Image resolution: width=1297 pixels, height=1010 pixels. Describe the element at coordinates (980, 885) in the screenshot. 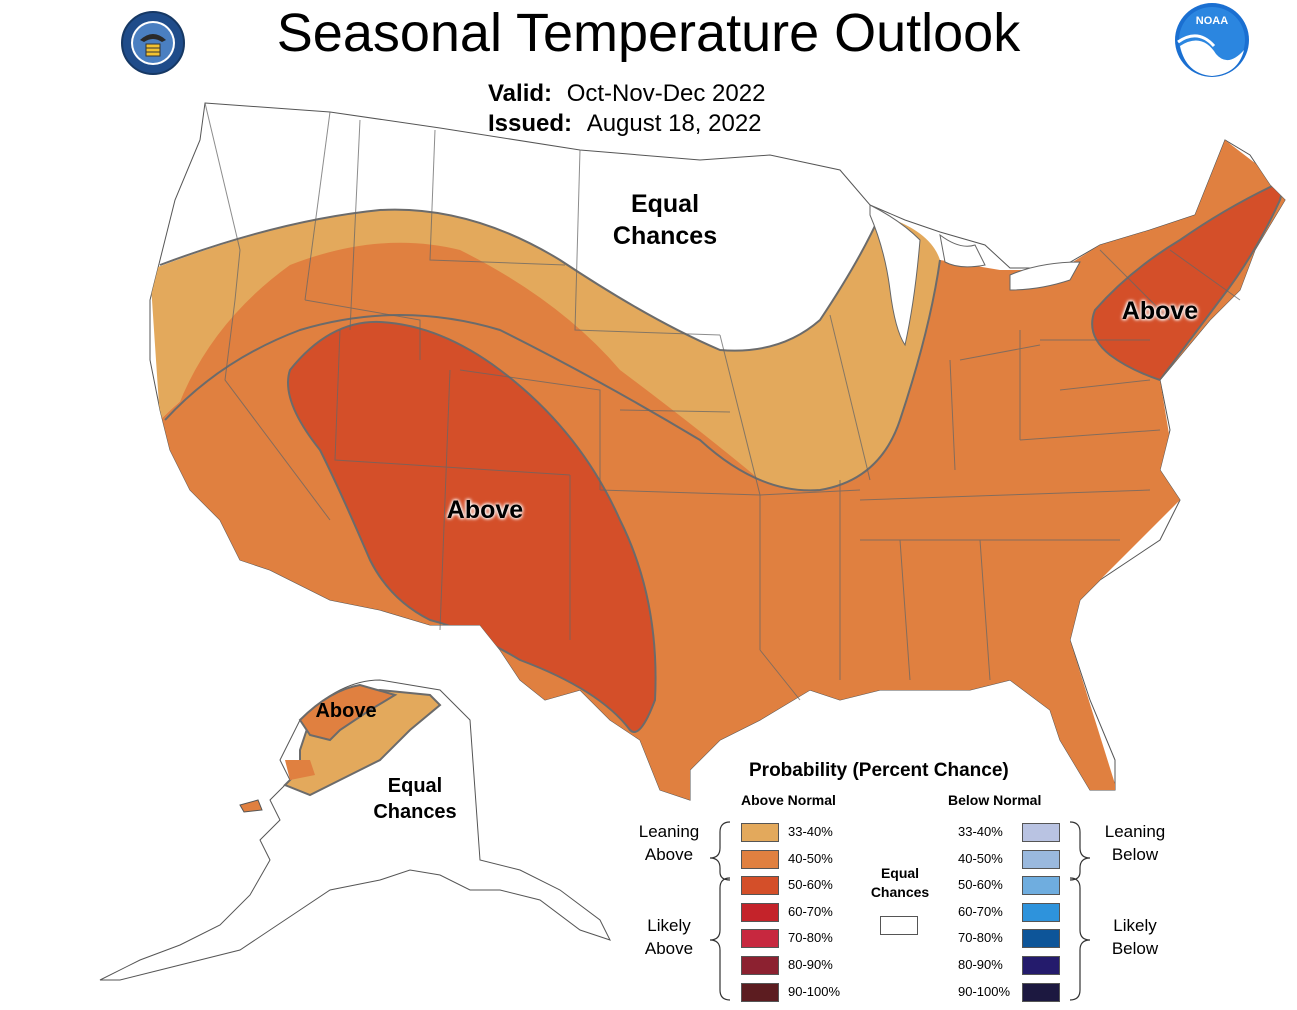

I see `below-swatch-label-3: 50-60%` at that location.